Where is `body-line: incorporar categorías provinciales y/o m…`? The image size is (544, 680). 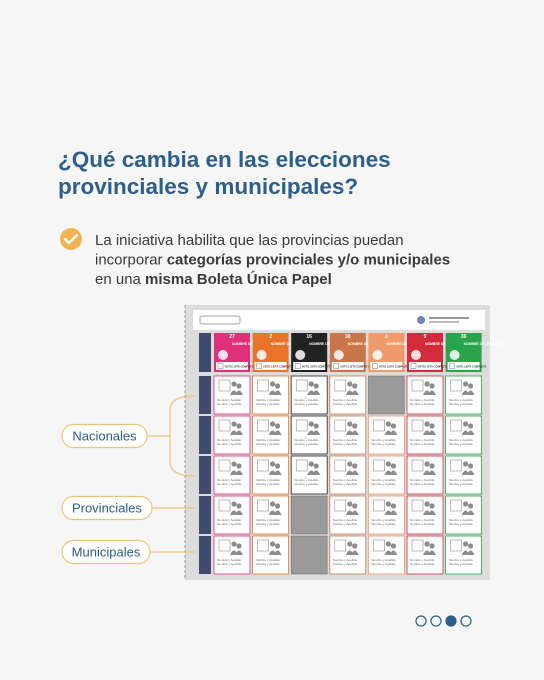 body-line: incorporar categorías provinciales y/o m… is located at coordinates (272, 260).